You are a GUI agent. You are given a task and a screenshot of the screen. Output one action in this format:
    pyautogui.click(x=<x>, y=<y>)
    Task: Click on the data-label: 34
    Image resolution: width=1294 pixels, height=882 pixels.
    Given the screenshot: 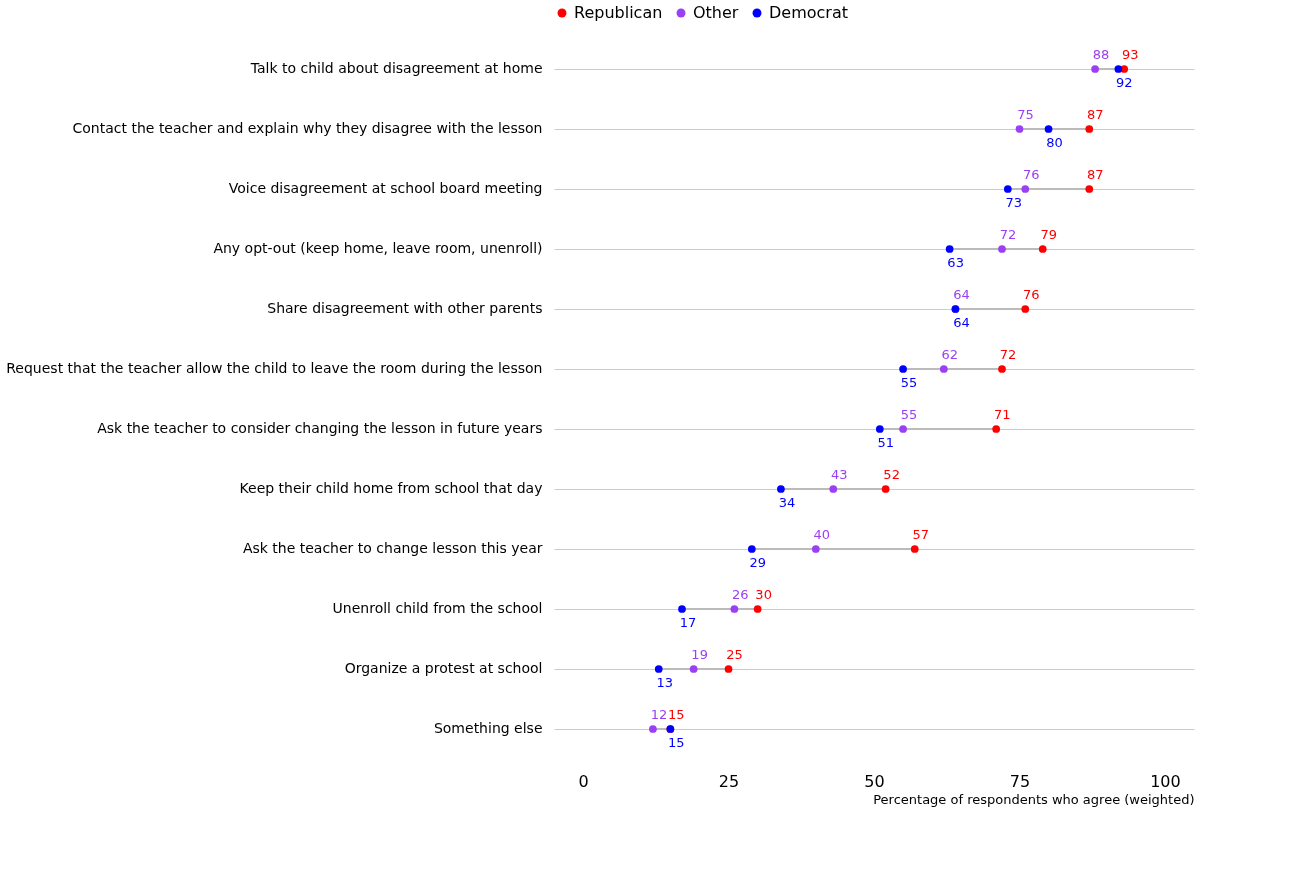 What is the action you would take?
    pyautogui.click(x=787, y=502)
    